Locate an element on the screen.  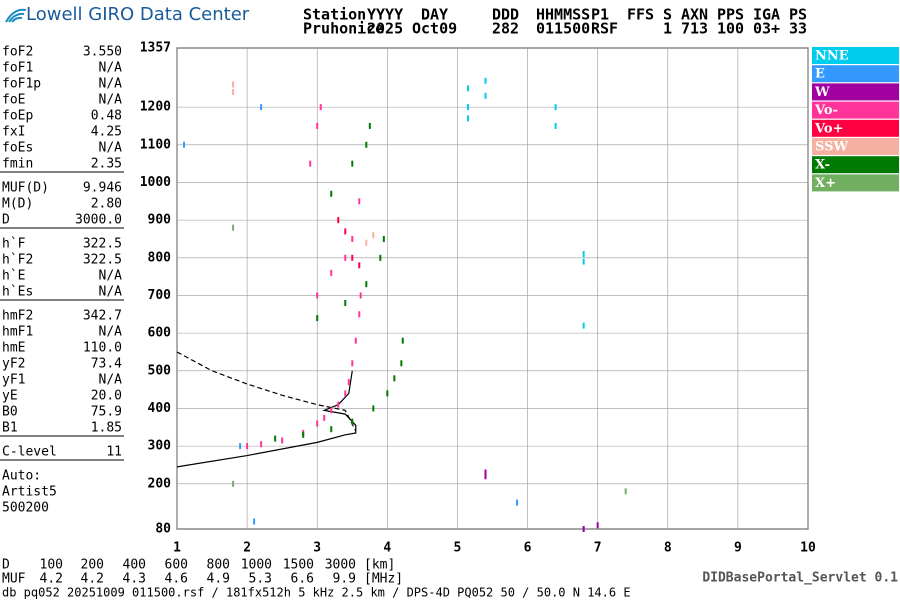
header-label: Station is located at coordinates (334, 15).